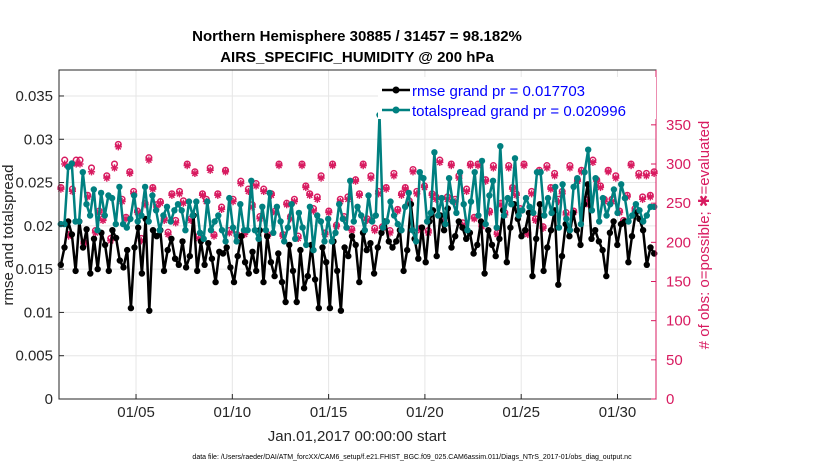 The image size is (830, 470). Describe the element at coordinates (34, 183) in the screenshot. I see `tick-left-label-5: 0.025` at that location.